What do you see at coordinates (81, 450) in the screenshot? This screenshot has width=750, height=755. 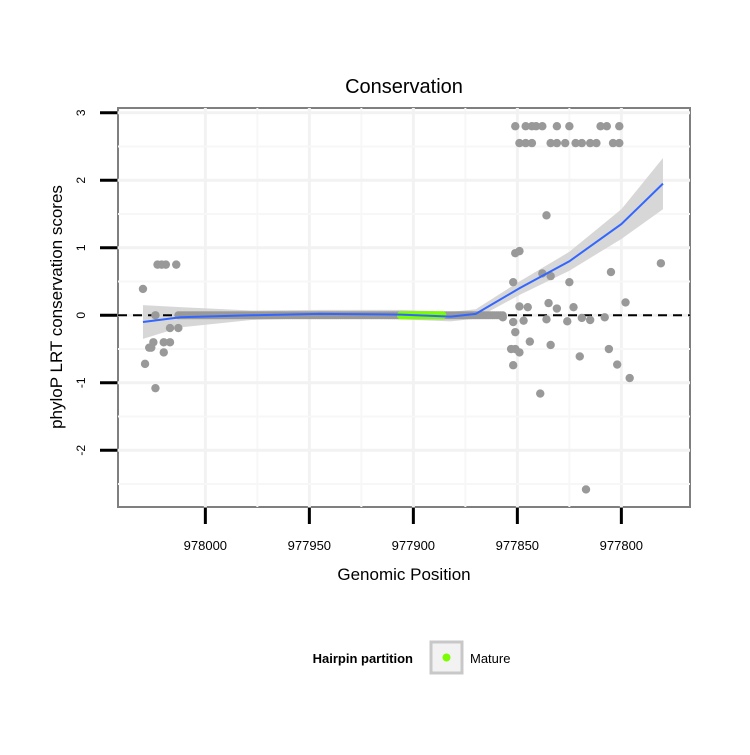 I see `y-tick-label: -2` at bounding box center [81, 450].